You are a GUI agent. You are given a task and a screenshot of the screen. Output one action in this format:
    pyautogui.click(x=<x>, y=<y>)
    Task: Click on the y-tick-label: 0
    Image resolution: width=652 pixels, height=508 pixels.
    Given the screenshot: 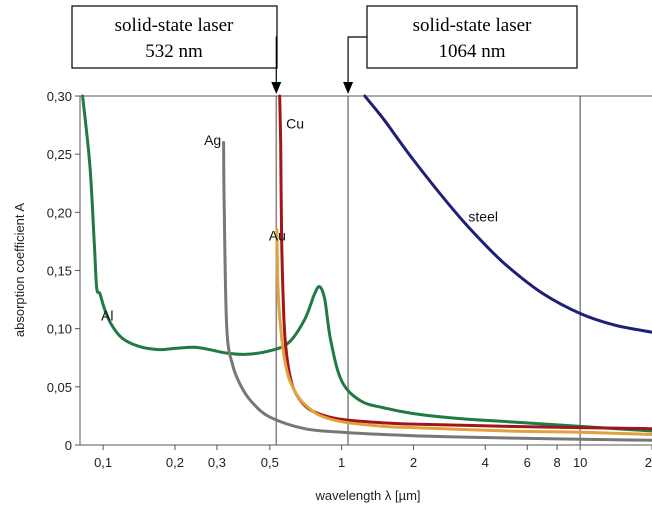 What is the action you would take?
    pyautogui.click(x=68, y=445)
    